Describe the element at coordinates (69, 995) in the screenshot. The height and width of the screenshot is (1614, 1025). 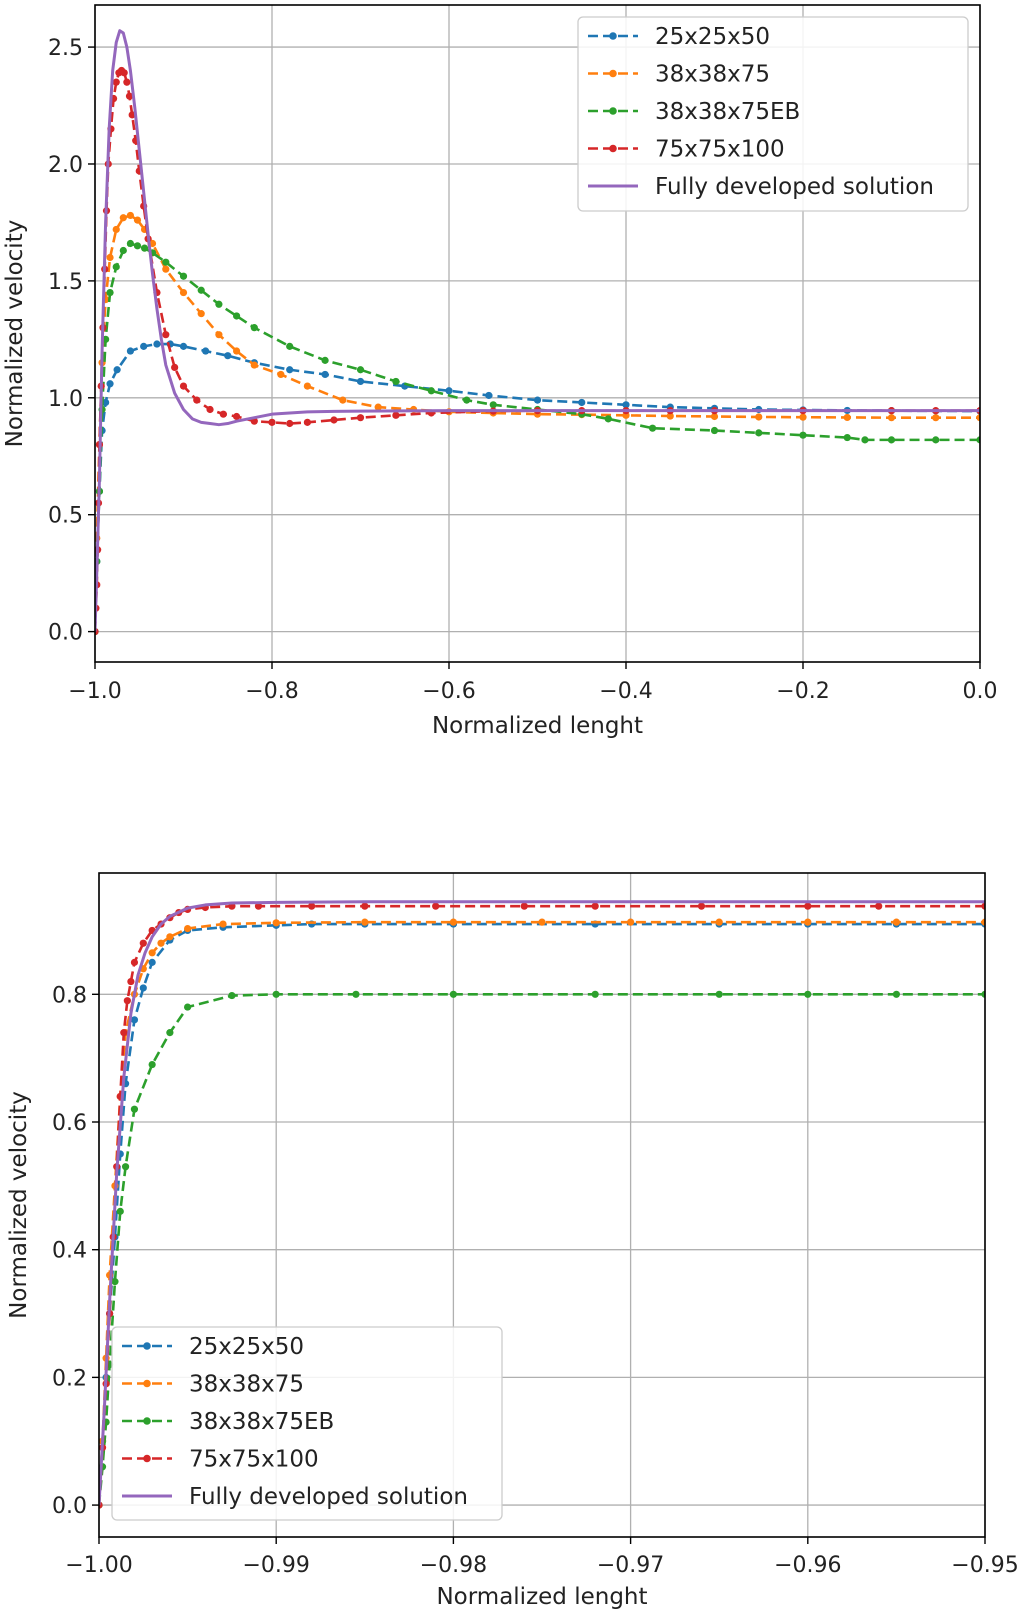
I see `y-tick-label: 0.8` at that location.